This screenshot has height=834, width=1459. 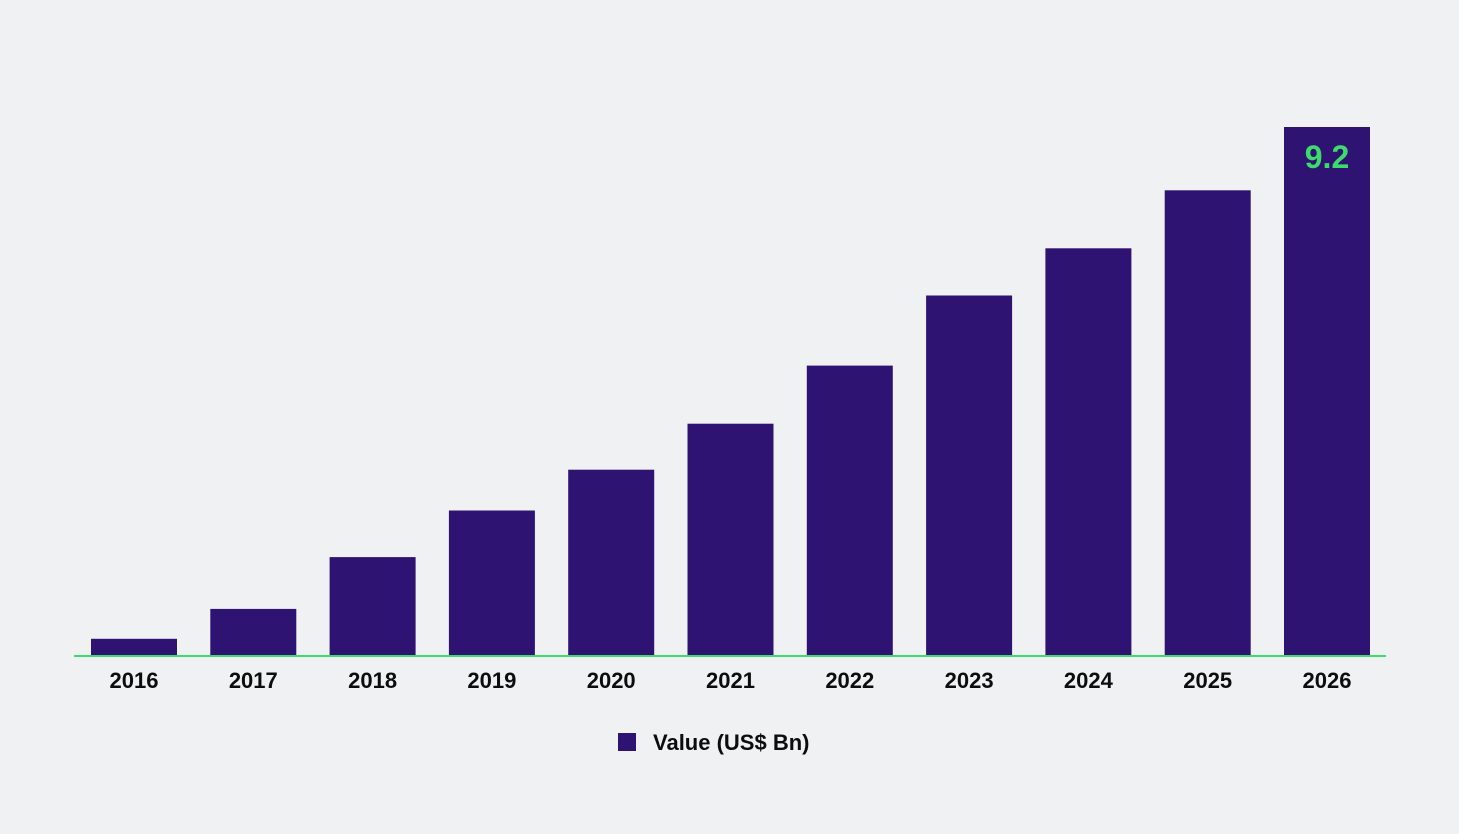 What do you see at coordinates (849, 510) in the screenshot?
I see `bar-2022` at bounding box center [849, 510].